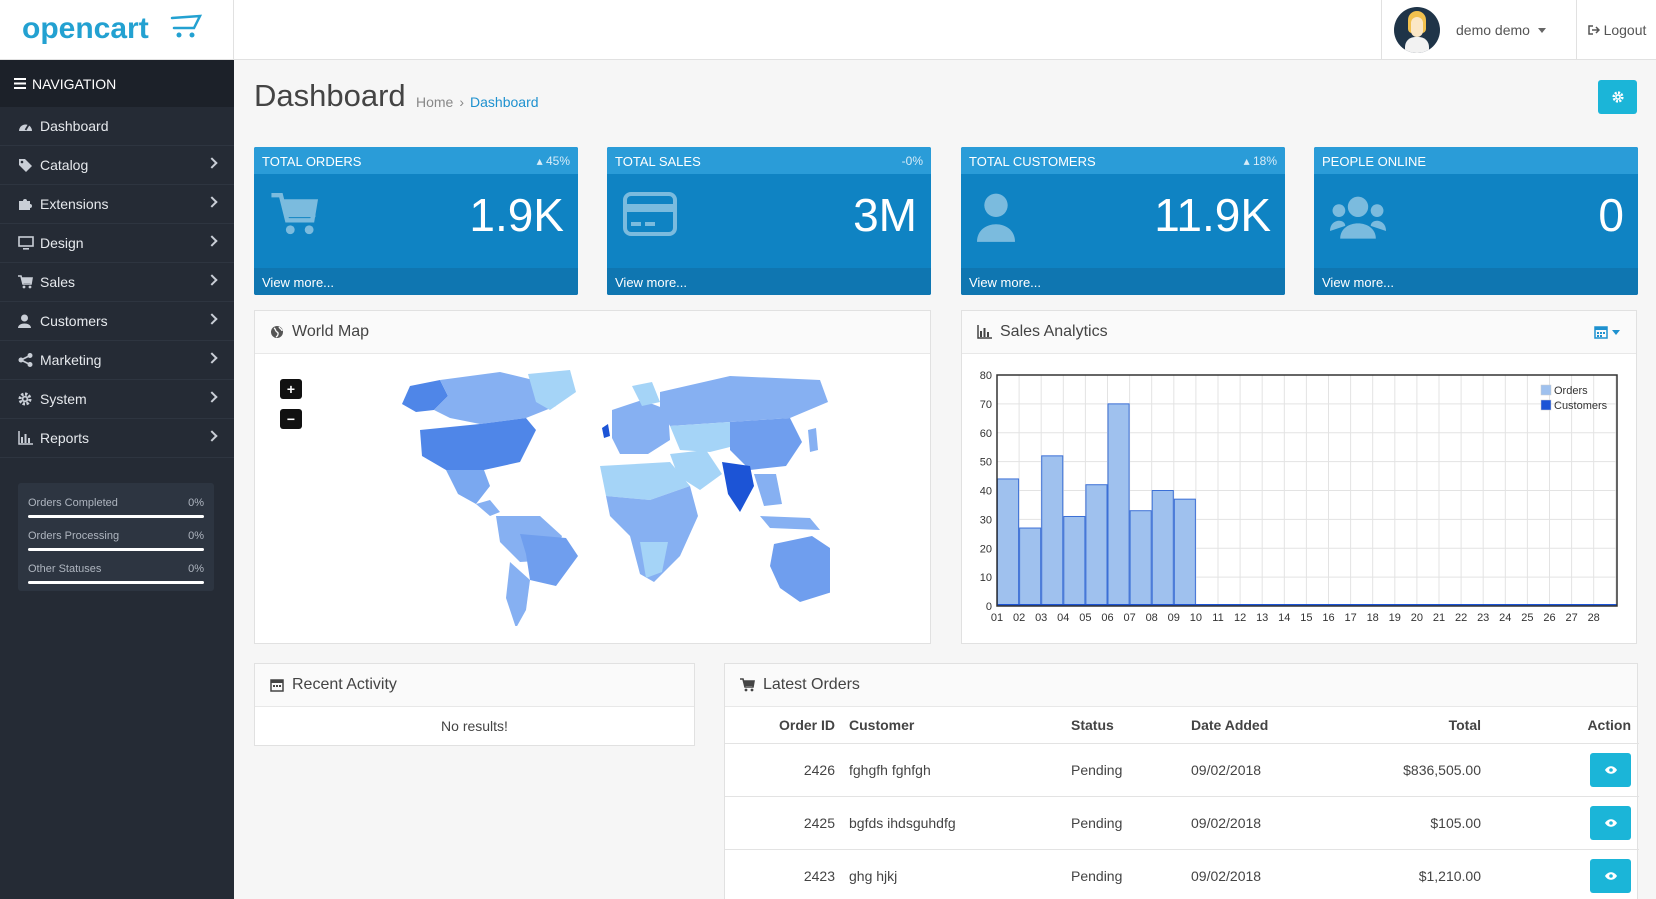 This screenshot has width=1656, height=899. Describe the element at coordinates (117, 243) in the screenshot. I see `sidebar-item-design: Design` at that location.